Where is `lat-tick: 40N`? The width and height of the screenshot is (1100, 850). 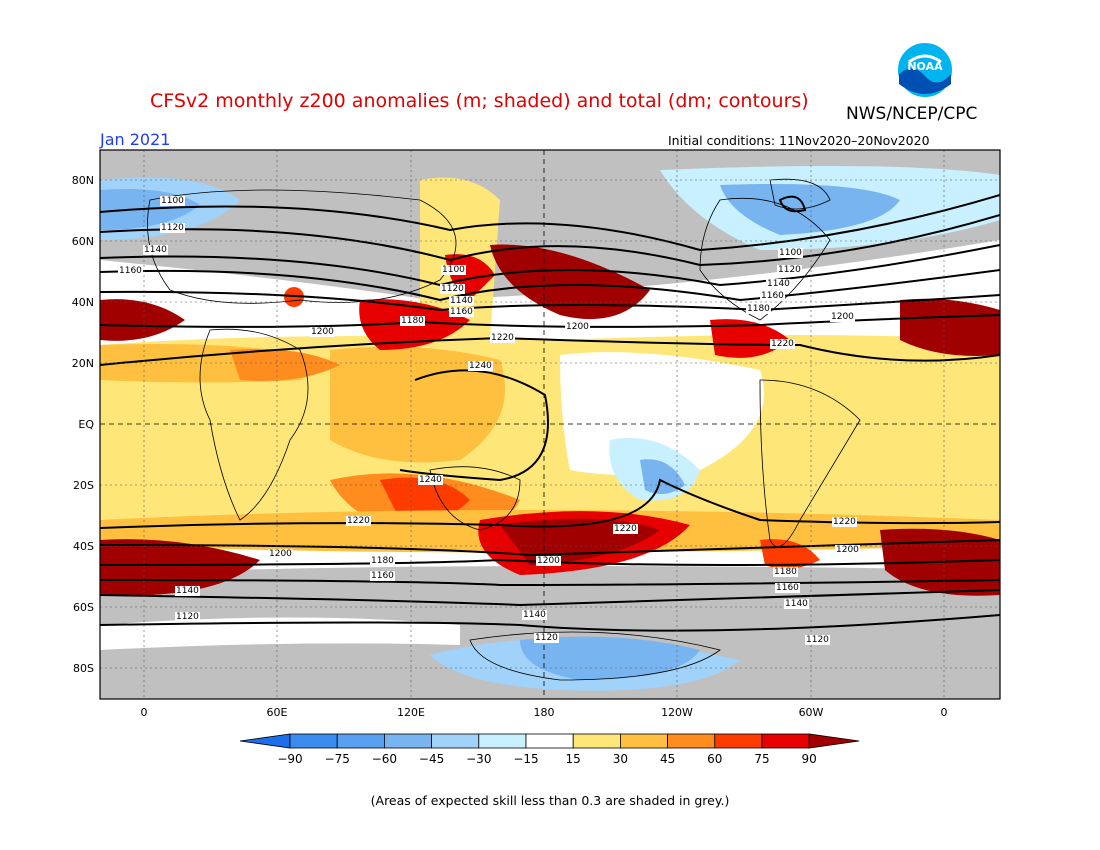 lat-tick: 40N is located at coordinates (82, 302).